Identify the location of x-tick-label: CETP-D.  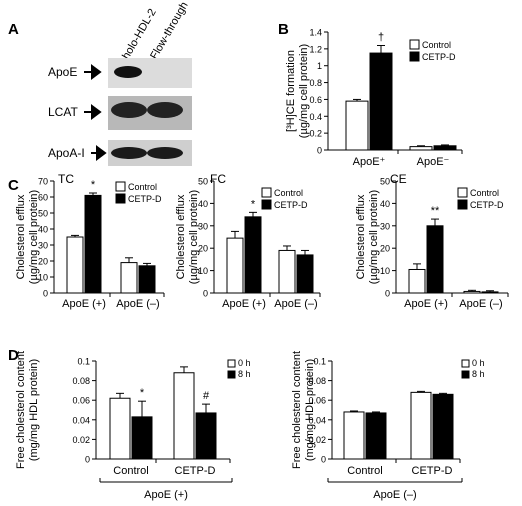
(195, 471).